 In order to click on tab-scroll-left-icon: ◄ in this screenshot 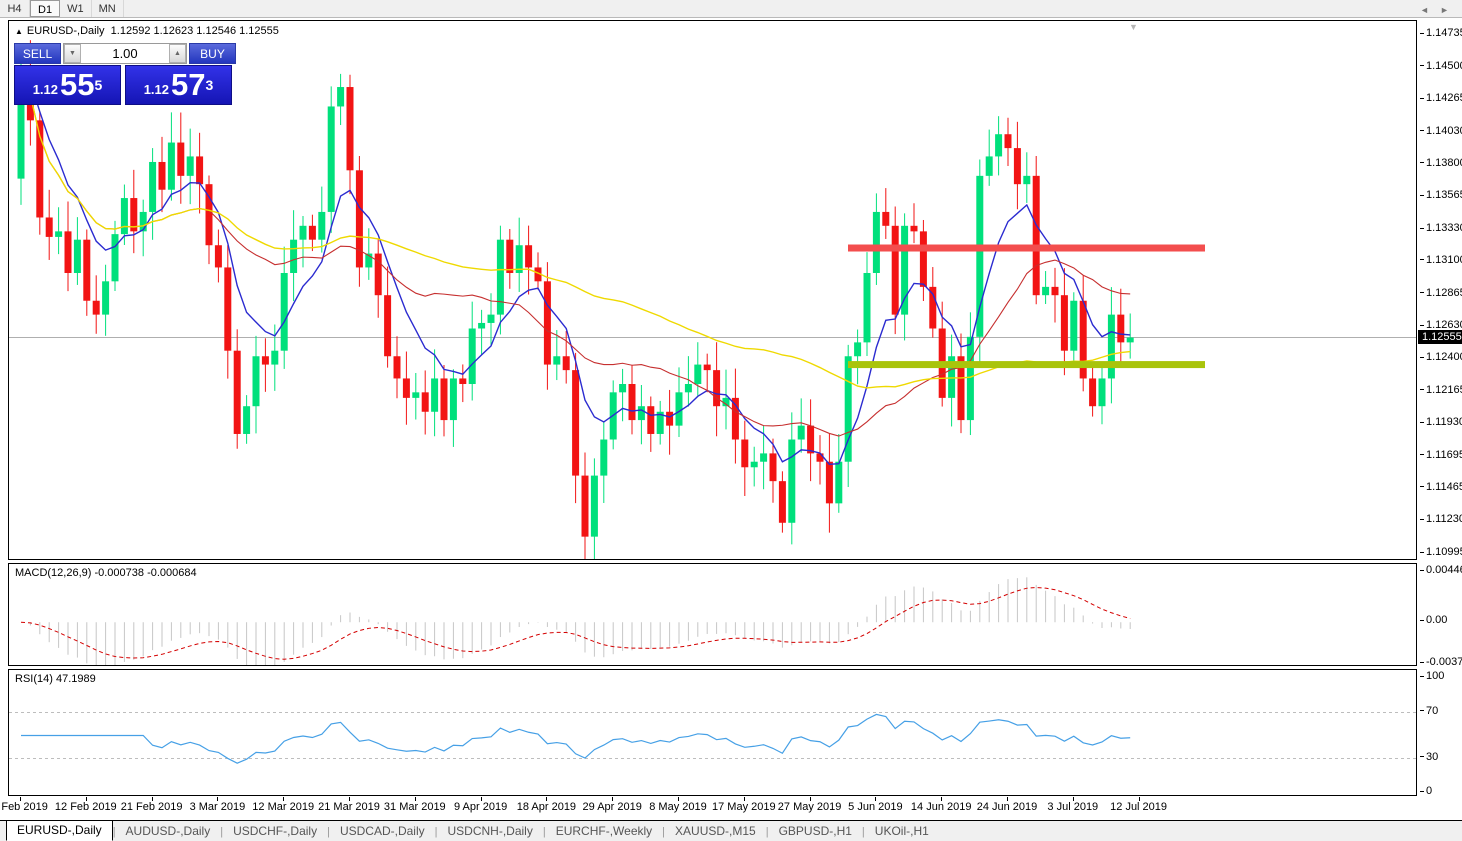, I will do `click(1424, 10)`.